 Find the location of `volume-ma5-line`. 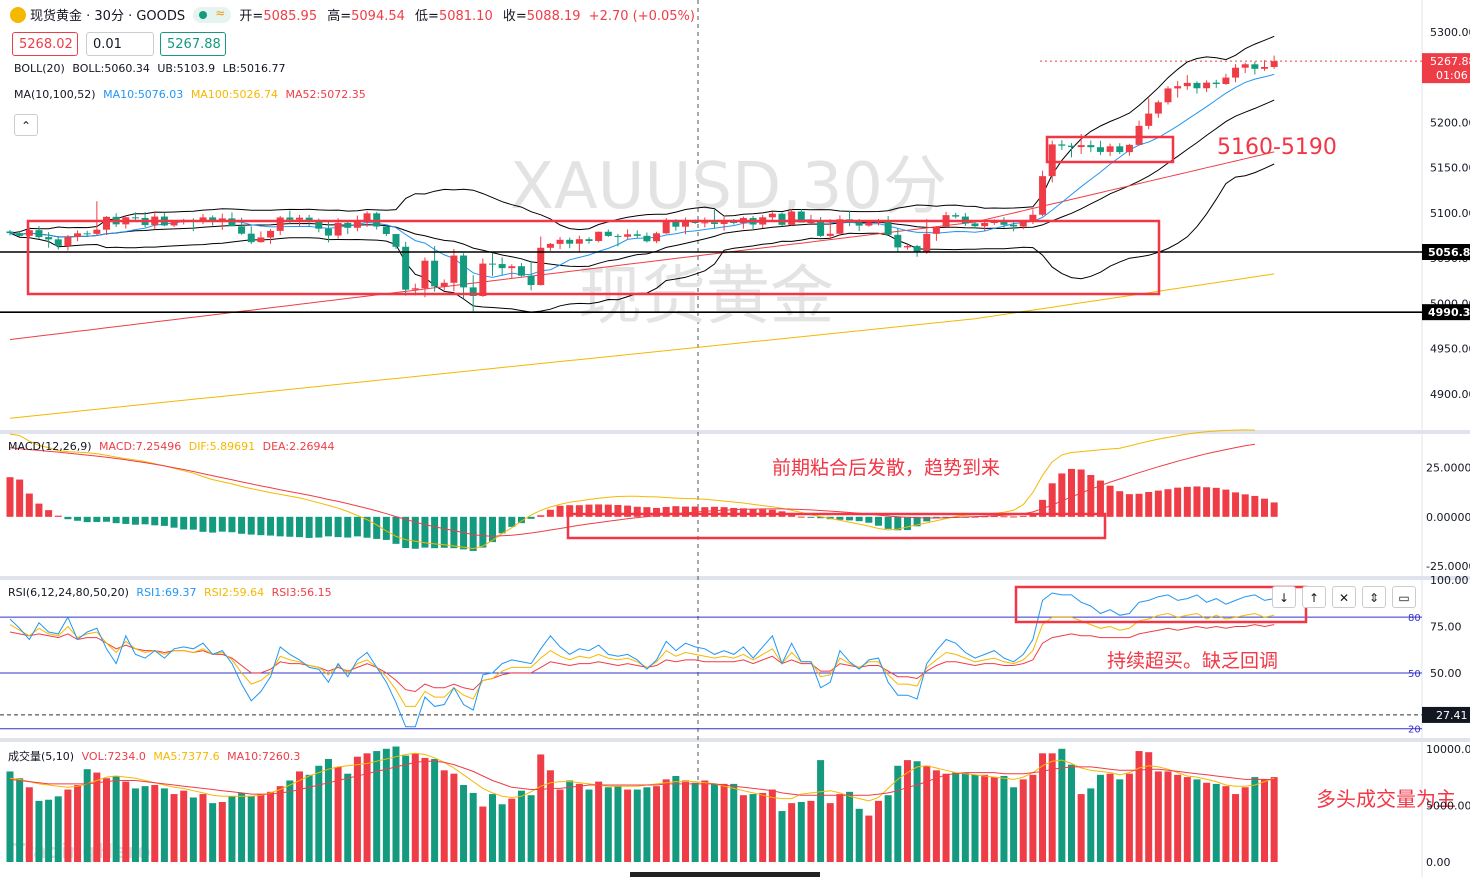

volume-ma5-line is located at coordinates (642, 777).